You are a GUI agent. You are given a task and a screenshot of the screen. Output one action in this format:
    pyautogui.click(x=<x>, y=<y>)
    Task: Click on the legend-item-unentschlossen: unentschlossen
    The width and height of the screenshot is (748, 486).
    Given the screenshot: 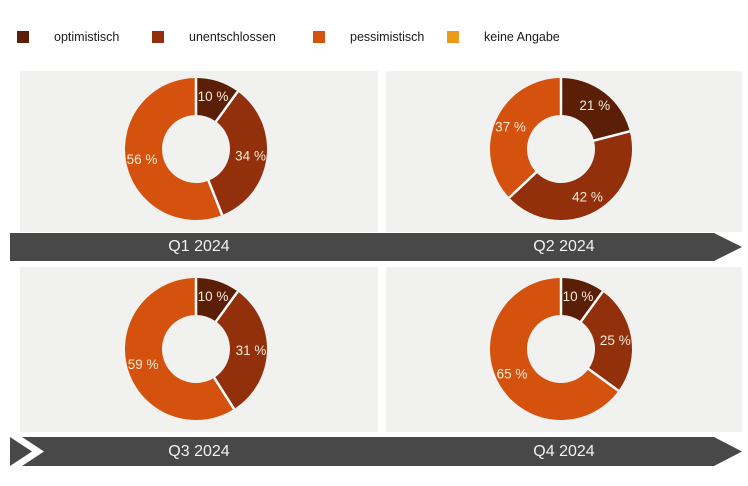 What is the action you would take?
    pyautogui.click(x=214, y=37)
    